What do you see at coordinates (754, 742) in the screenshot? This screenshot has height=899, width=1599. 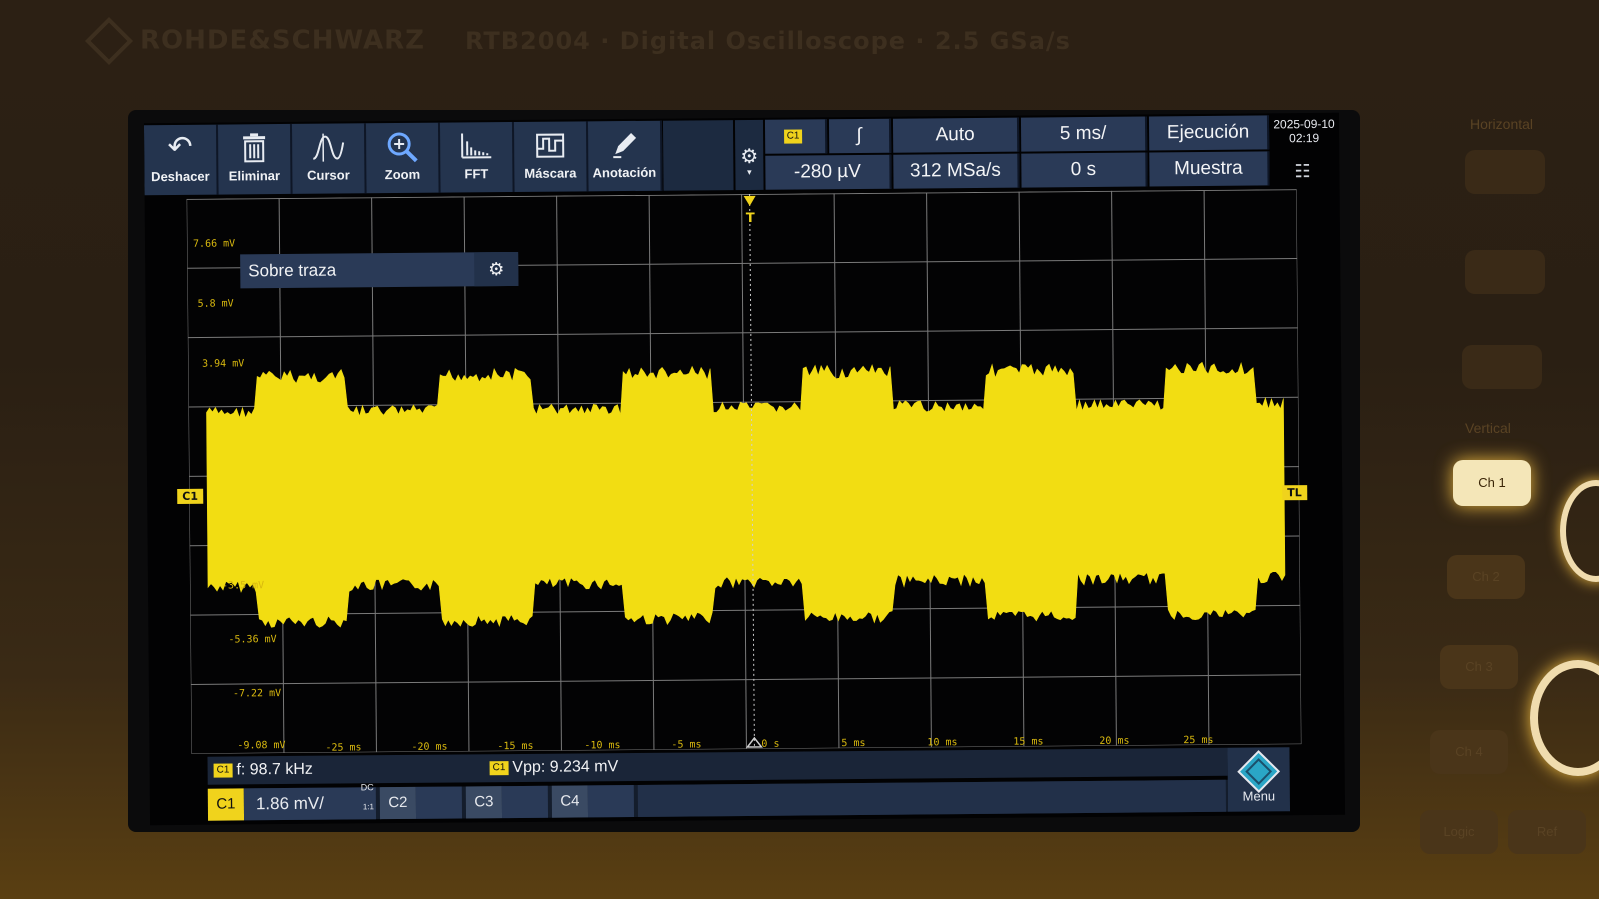 I see `zero-time-marker` at bounding box center [754, 742].